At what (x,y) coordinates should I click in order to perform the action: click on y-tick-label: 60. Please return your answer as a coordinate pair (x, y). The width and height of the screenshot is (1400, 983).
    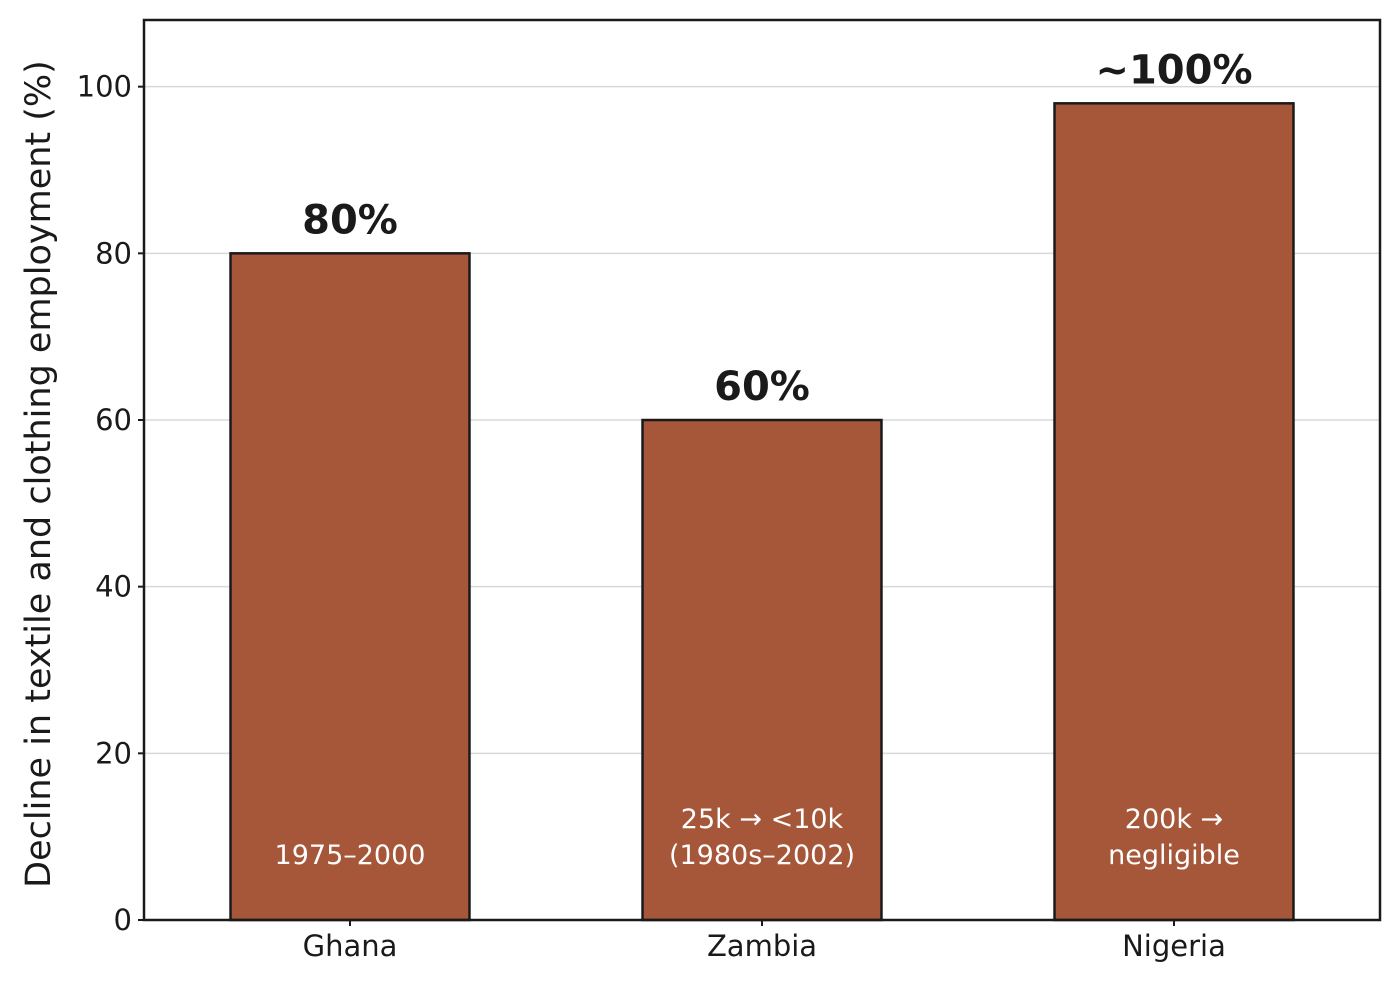
    Looking at the image, I should click on (113, 420).